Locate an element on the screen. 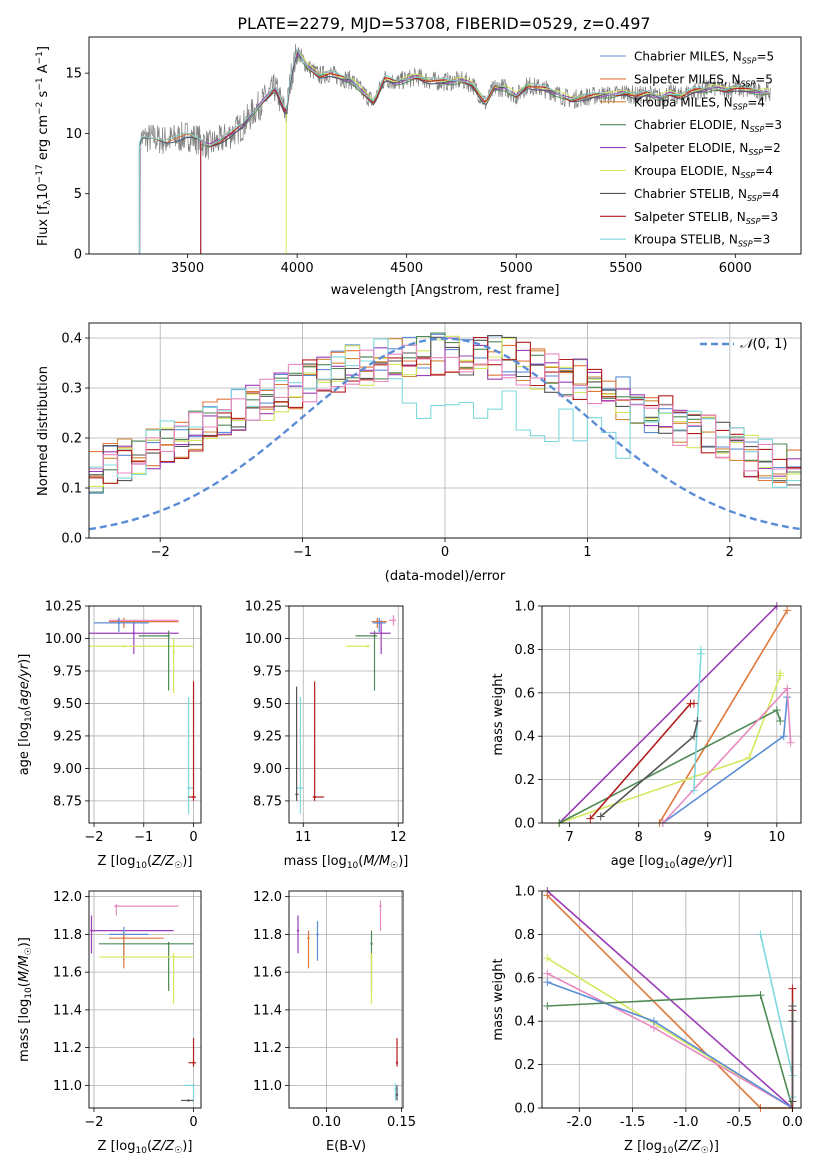 The height and width of the screenshot is (1170, 819). x-tick-label: 0 is located at coordinates (445, 552).